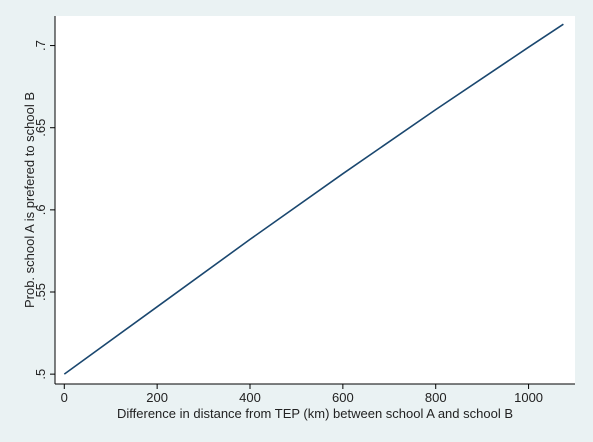  Describe the element at coordinates (40, 209) in the screenshot. I see `y-tick-label: .6` at that location.